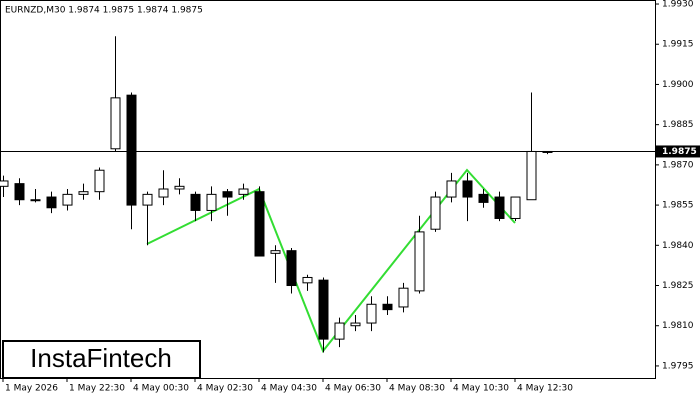 This screenshot has height=400, width=700. What do you see at coordinates (678, 5) in the screenshot?
I see `y-tick-label: 1.9930` at bounding box center [678, 5].